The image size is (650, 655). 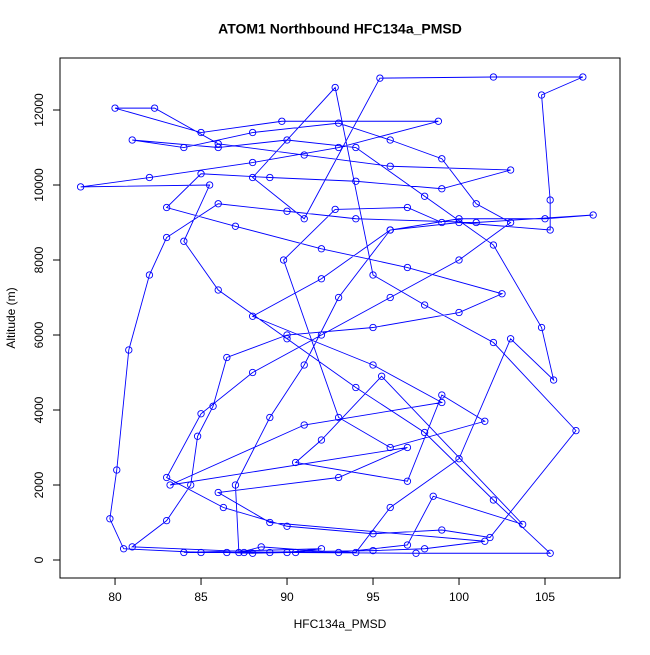 I want to click on y-tick-label: 12000, so click(x=39, y=110).